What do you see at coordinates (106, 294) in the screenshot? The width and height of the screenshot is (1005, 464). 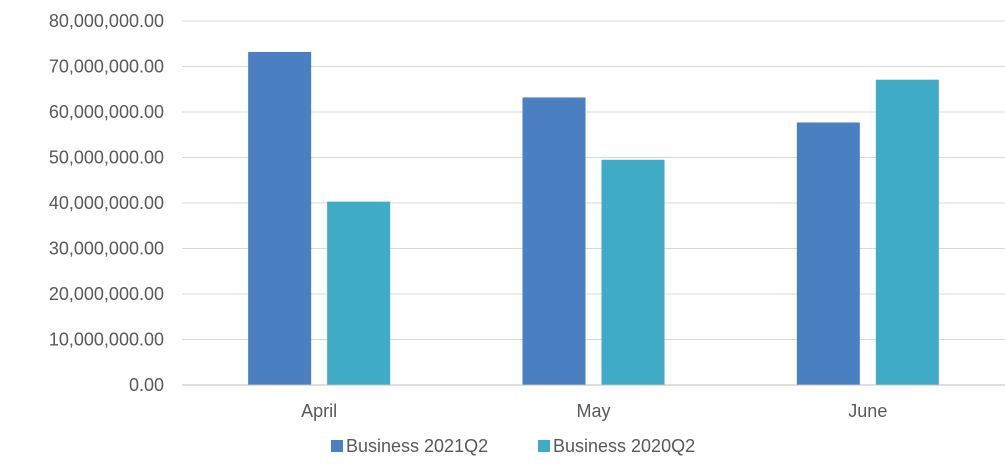 I see `y-tick-label: 20,000,000.00` at bounding box center [106, 294].